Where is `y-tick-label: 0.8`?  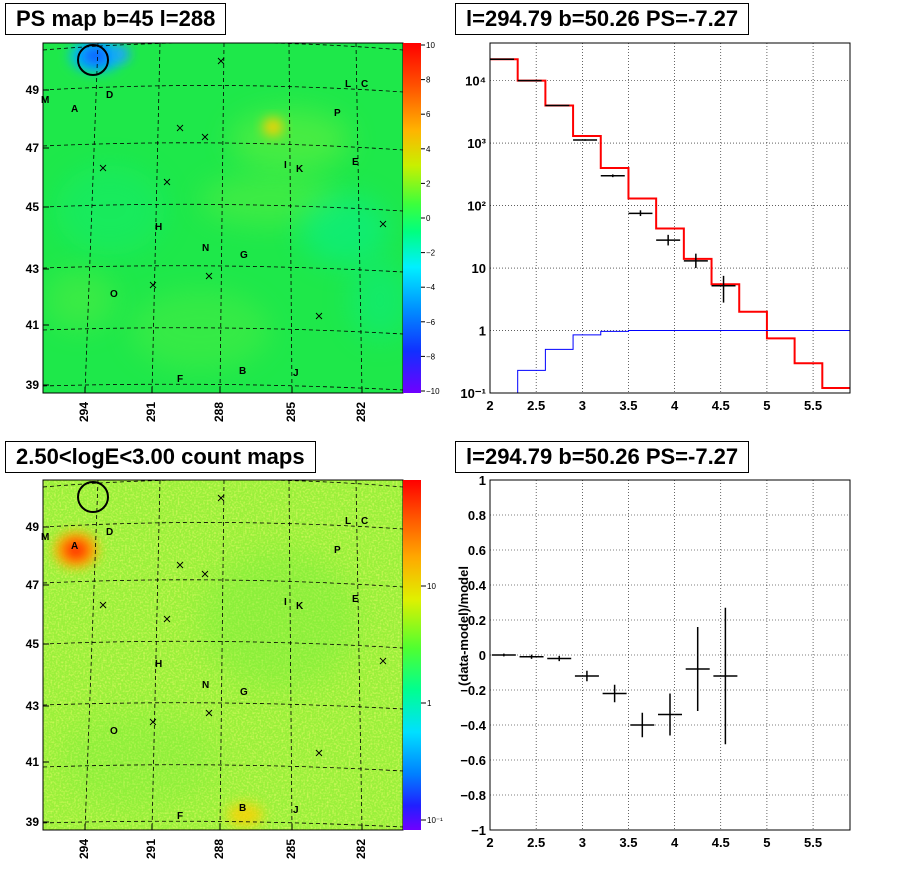
y-tick-label: 0.8 is located at coordinates (477, 515).